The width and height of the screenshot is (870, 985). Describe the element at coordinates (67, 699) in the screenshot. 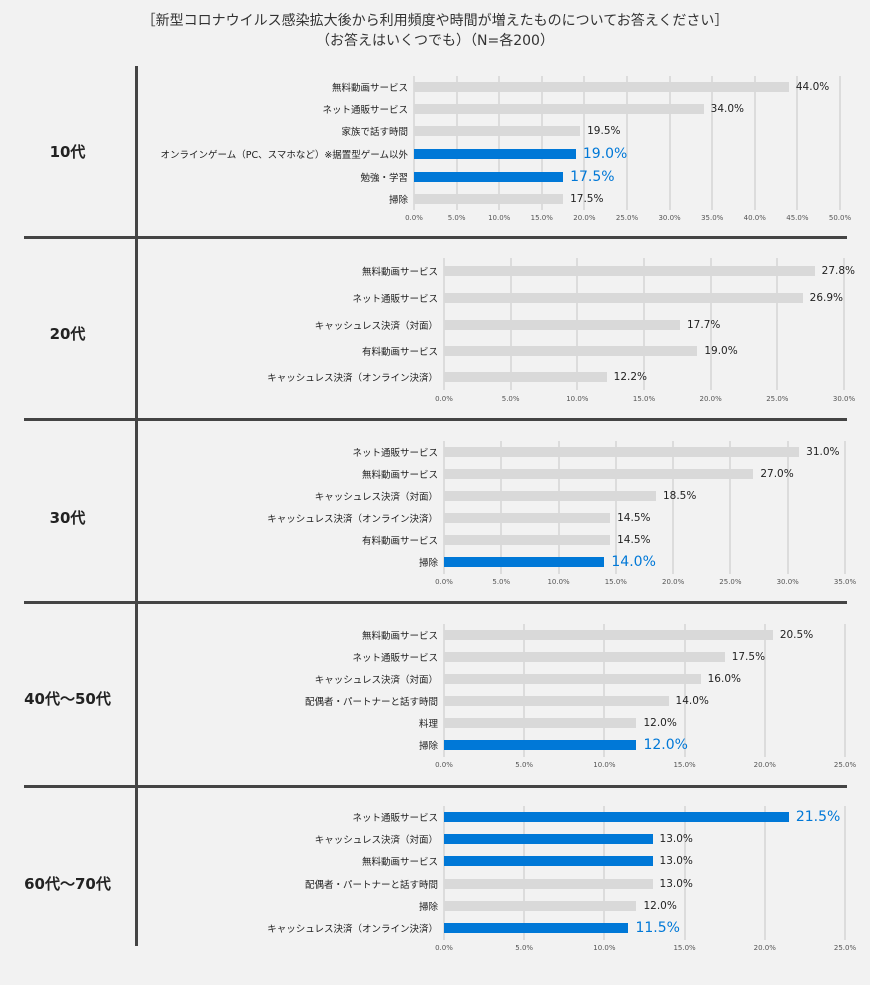

I see `age-group-label: 40代～50代` at that location.